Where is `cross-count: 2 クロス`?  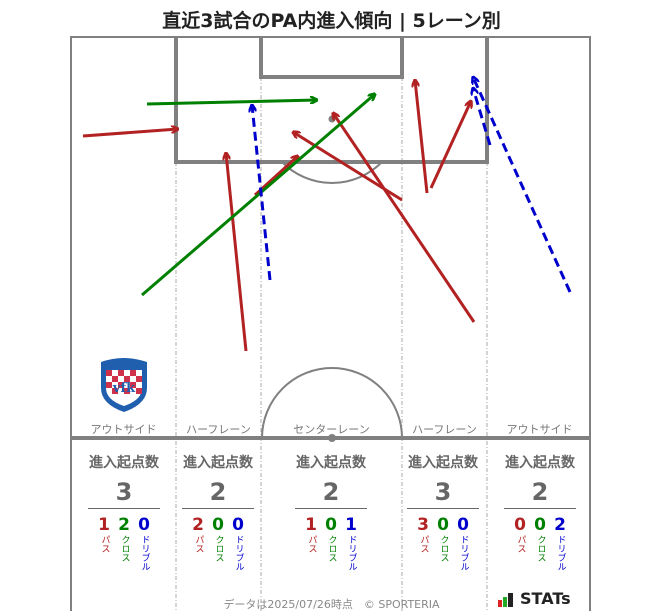
cross-count: 2 クロス is located at coordinates (124, 543).